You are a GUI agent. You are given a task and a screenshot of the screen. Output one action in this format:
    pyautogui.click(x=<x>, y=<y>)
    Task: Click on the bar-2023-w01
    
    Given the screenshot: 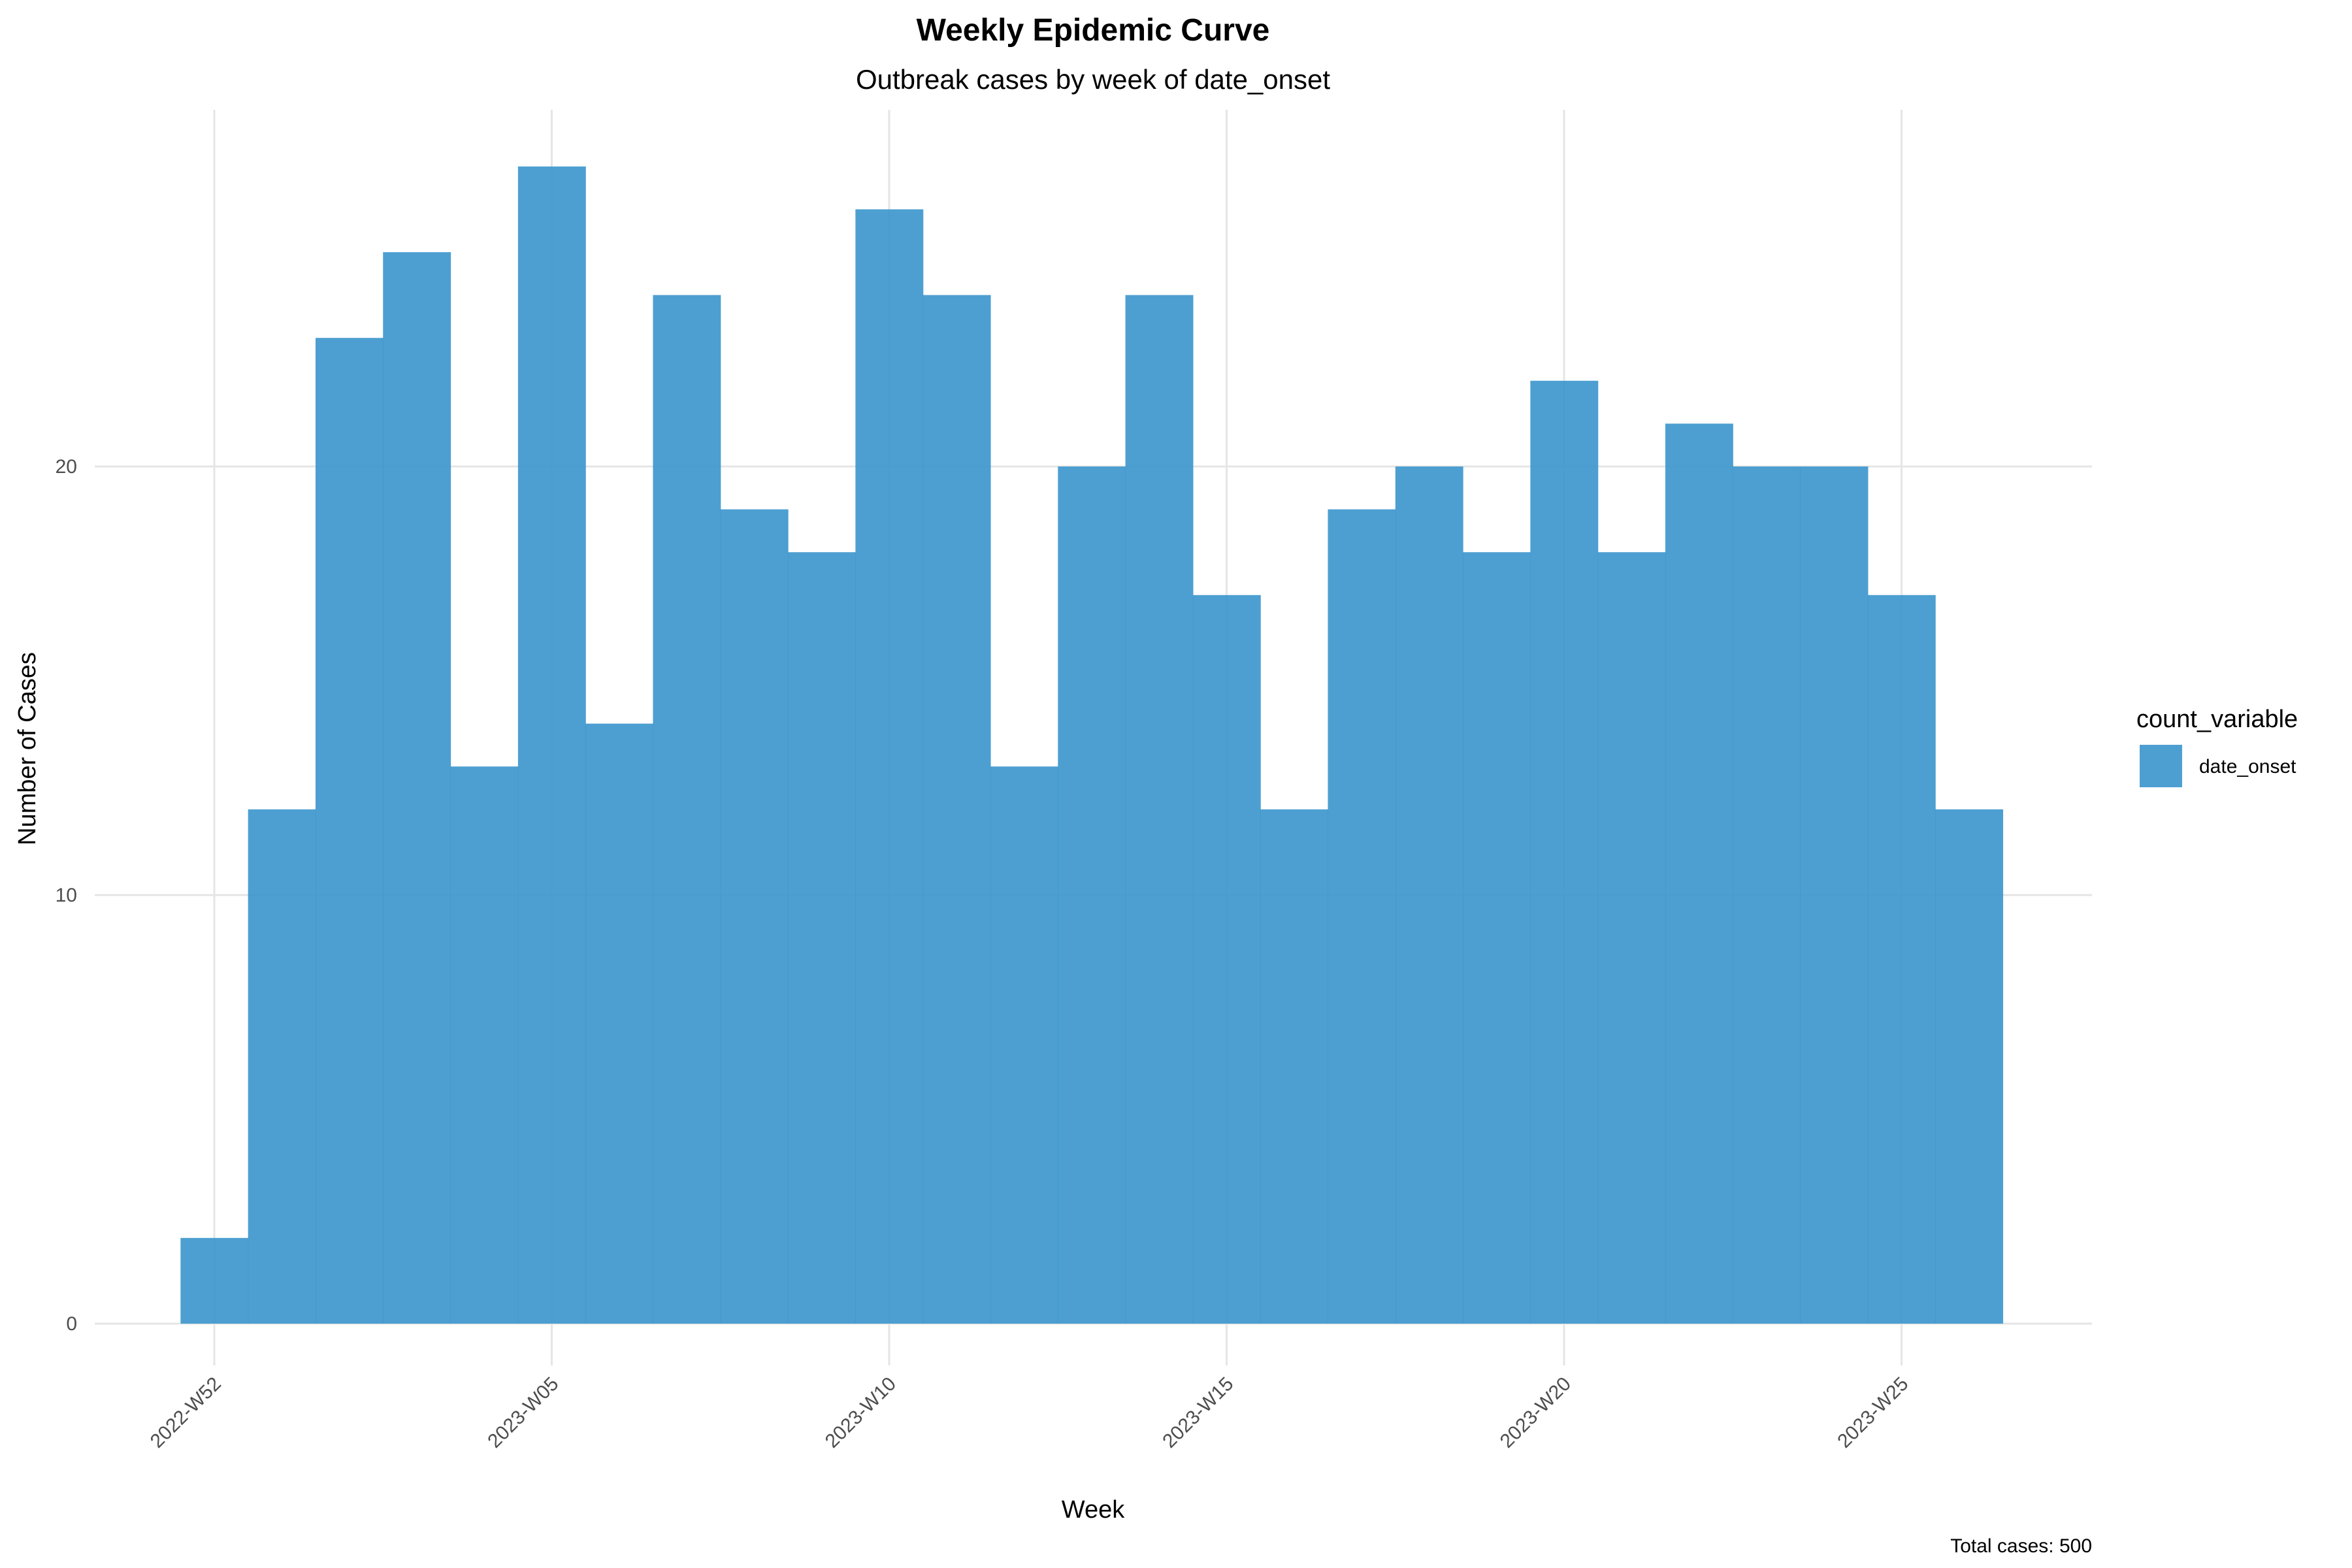 What is the action you would take?
    pyautogui.click(x=282, y=1066)
    